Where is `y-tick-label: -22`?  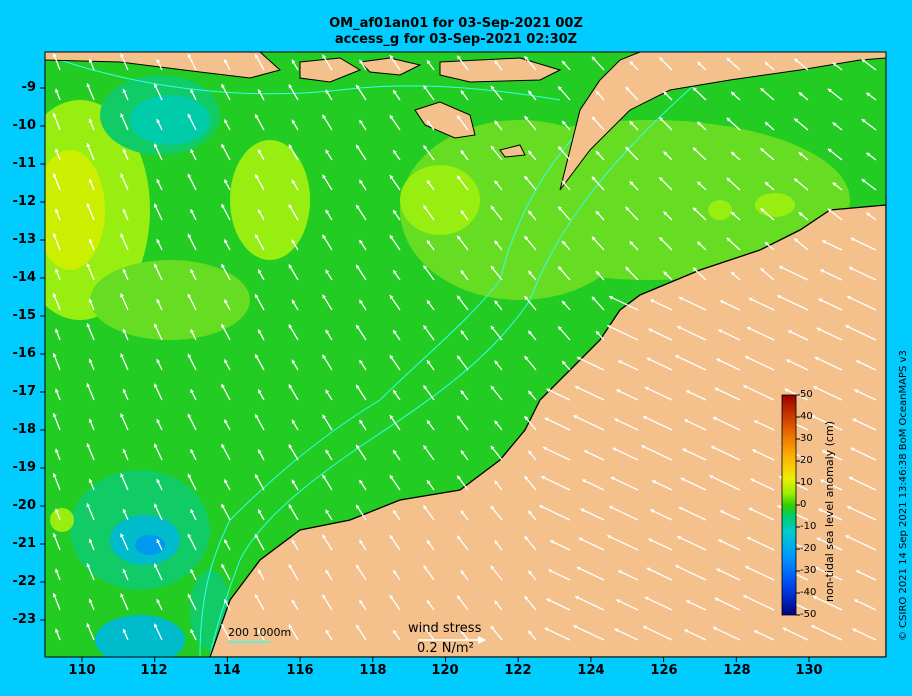
y-tick-label: -22 is located at coordinates (24, 581).